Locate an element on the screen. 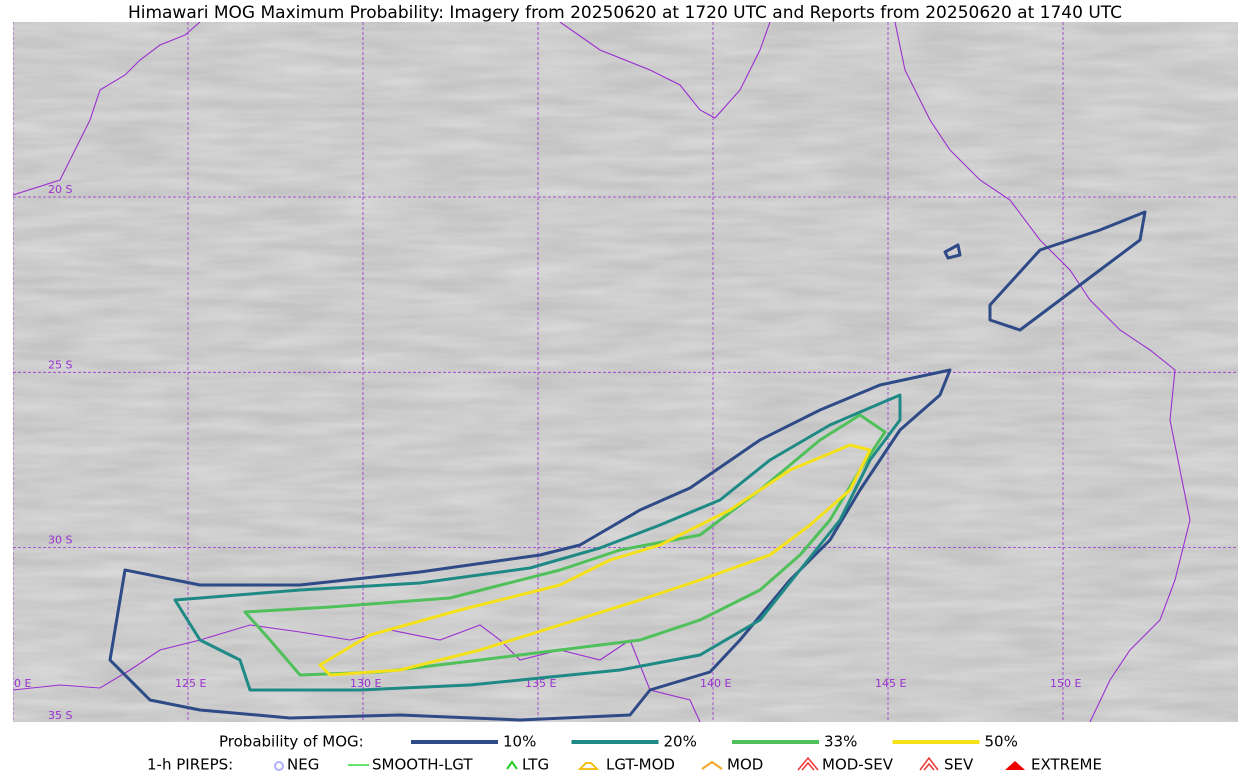  mod-icon is located at coordinates (712, 765).